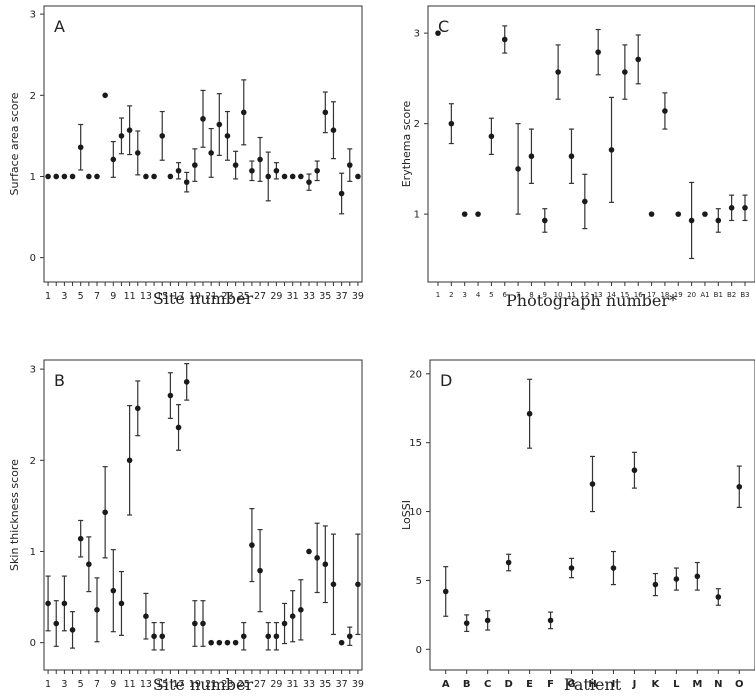 The width and height of the screenshot is (755, 696). What do you see at coordinates (406, 515) in the screenshot?
I see `y-axis-label: LoSSI` at bounding box center [406, 515].